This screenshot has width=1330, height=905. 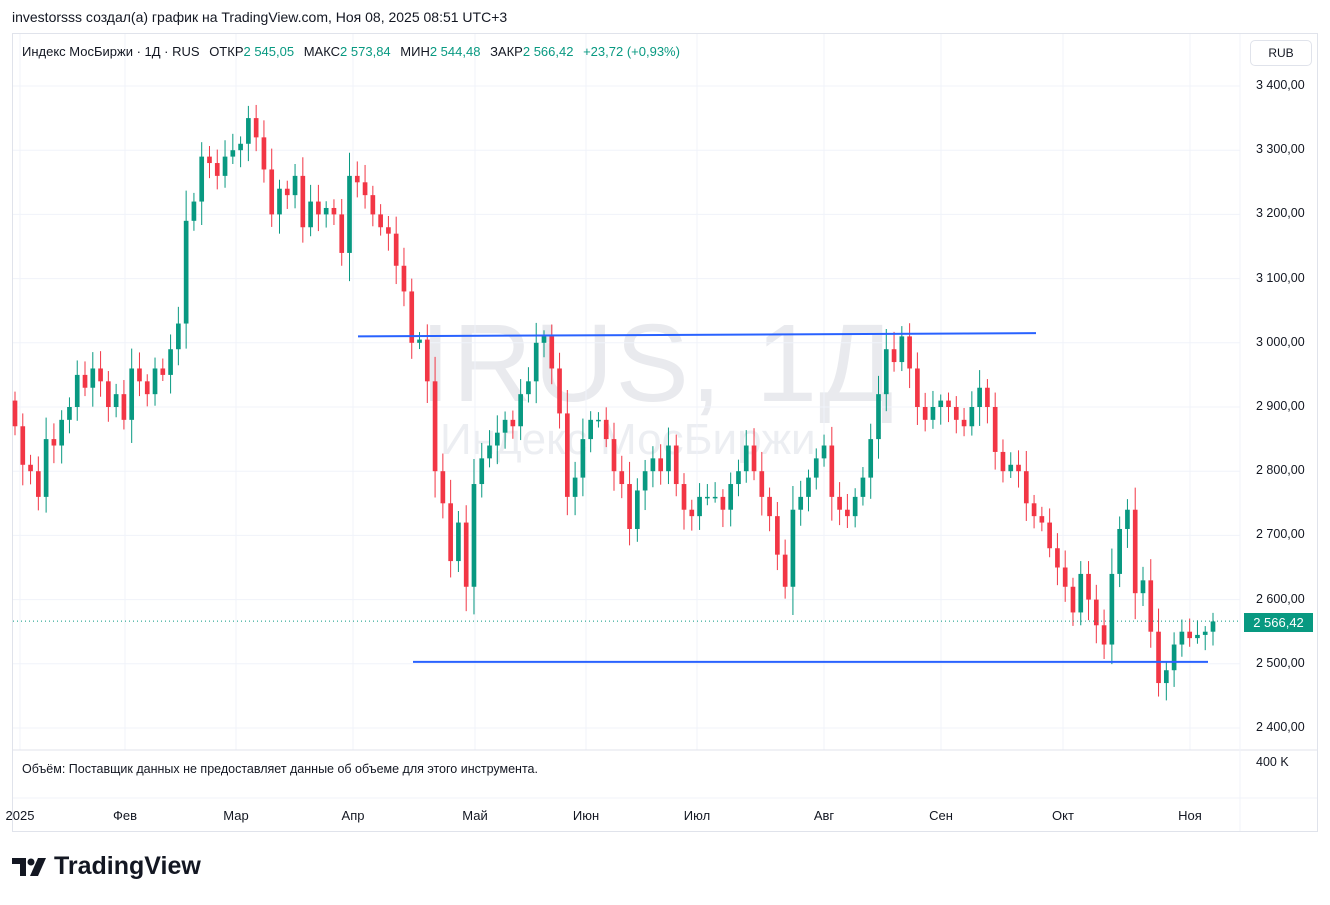 What do you see at coordinates (697, 815) in the screenshot?
I see `x-tick-label: Июл` at bounding box center [697, 815].